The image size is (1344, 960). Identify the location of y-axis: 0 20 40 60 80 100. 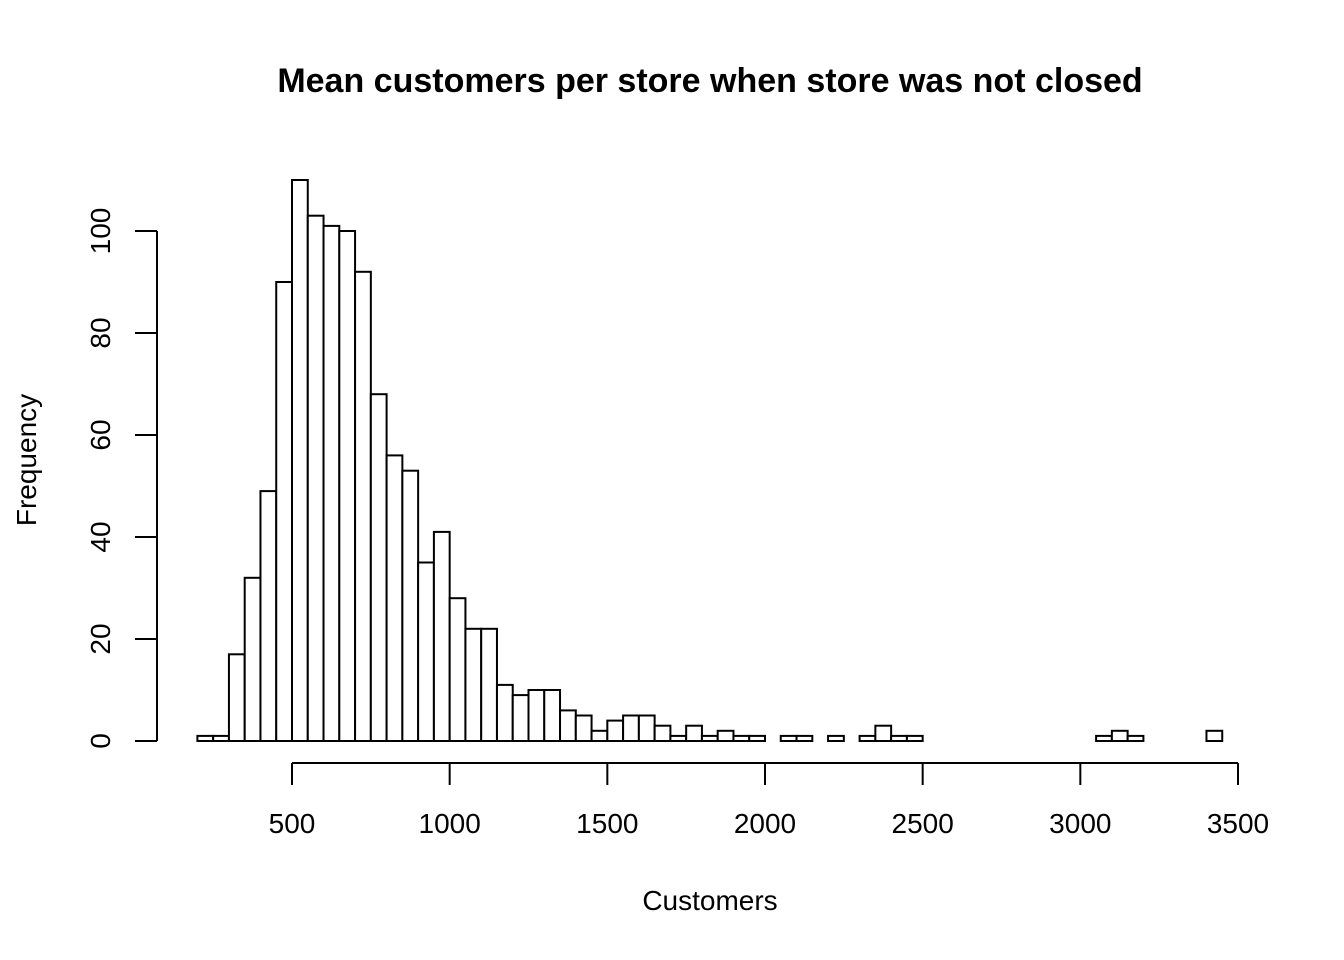
(121, 478).